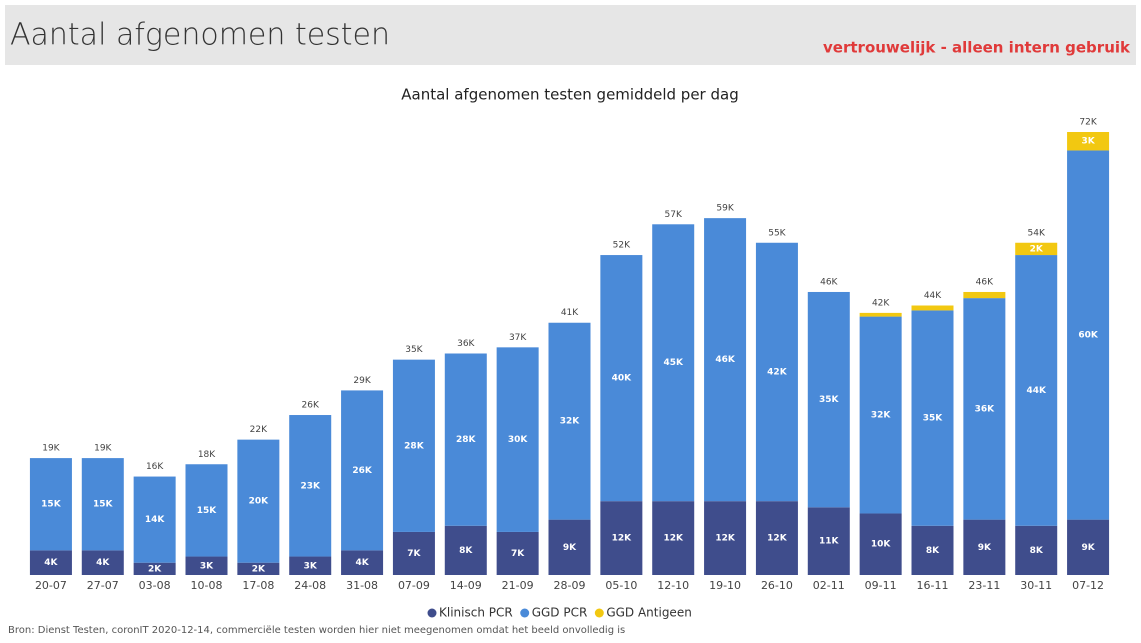 This screenshot has width=1141, height=643. What do you see at coordinates (674, 215) in the screenshot?
I see `total-label: 57K` at bounding box center [674, 215].